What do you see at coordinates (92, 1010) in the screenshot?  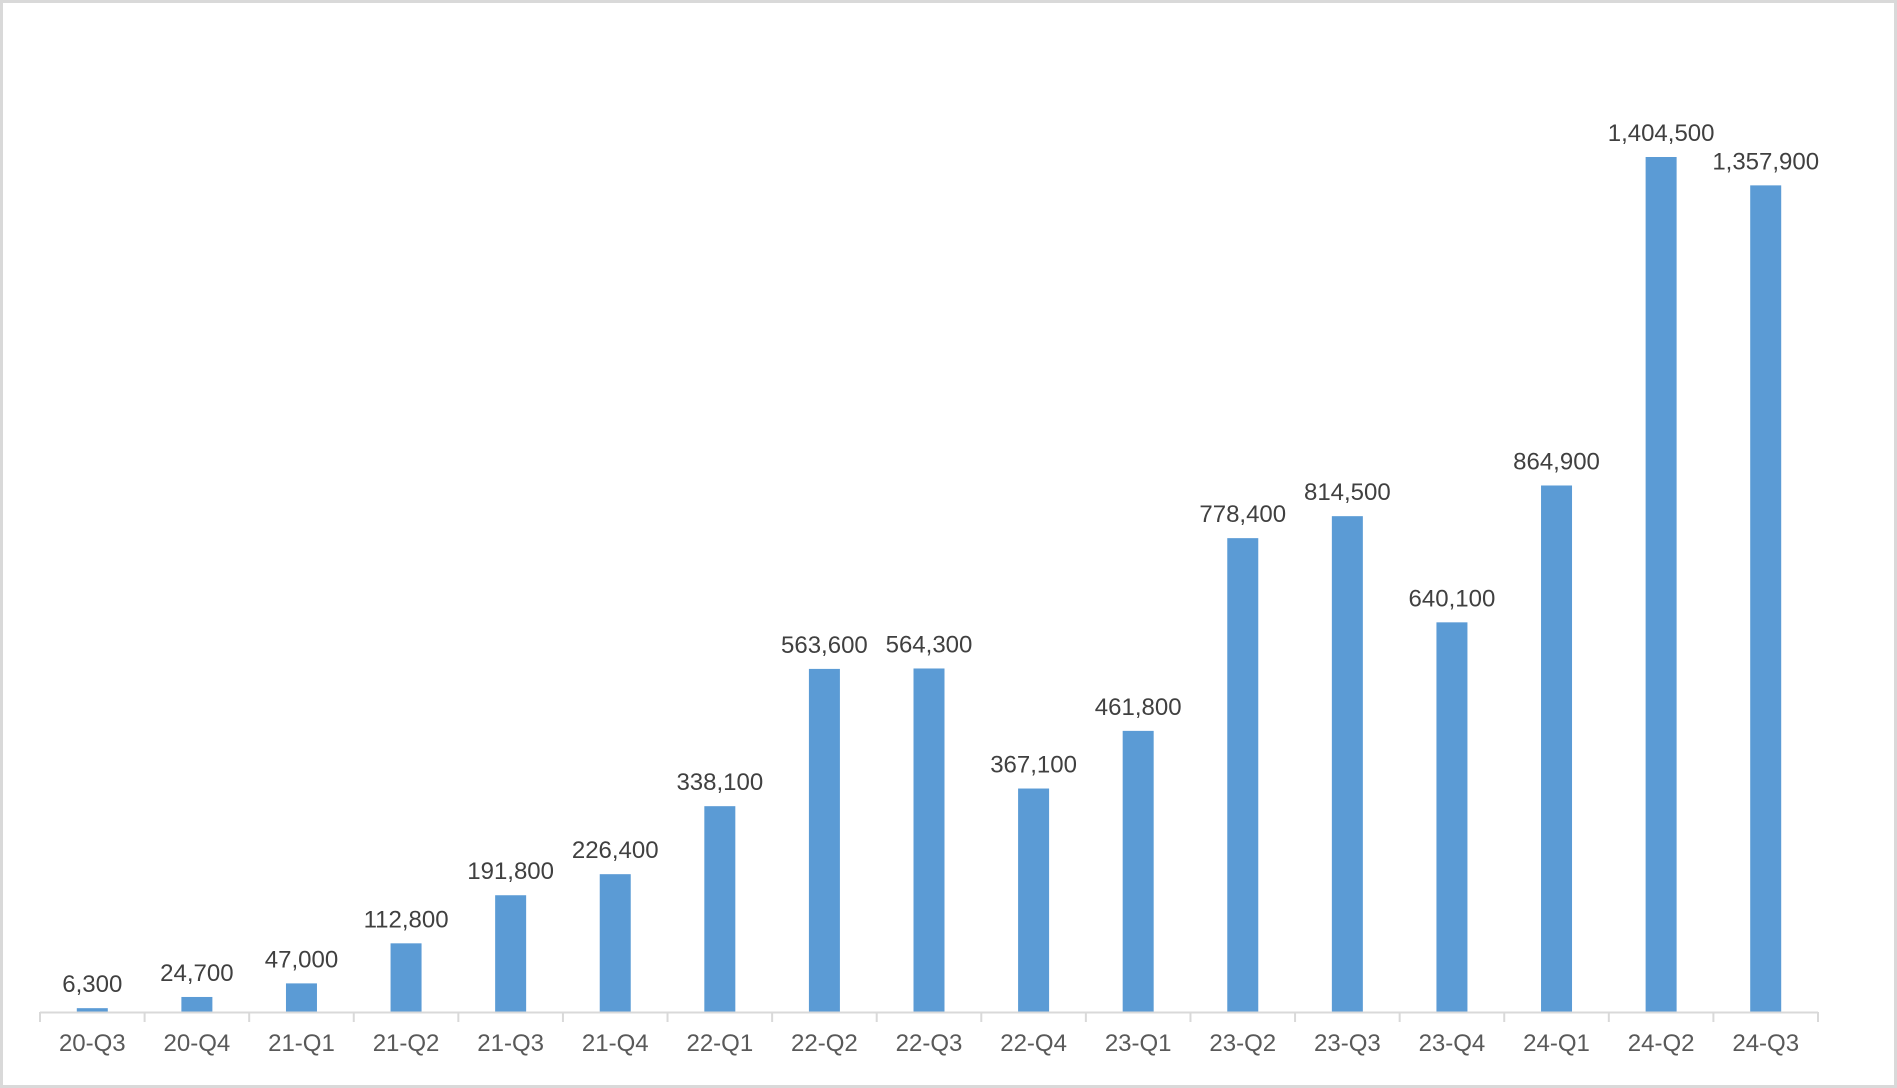 I see `bar-20-Q3` at bounding box center [92, 1010].